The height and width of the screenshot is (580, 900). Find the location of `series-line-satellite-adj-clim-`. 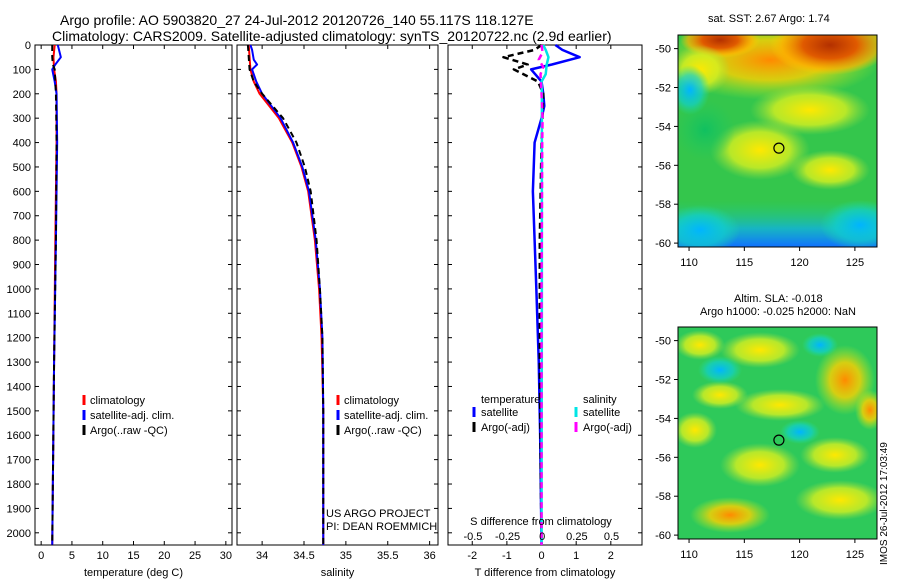

series-line-satellite-adj-clim- is located at coordinates (287, 294).